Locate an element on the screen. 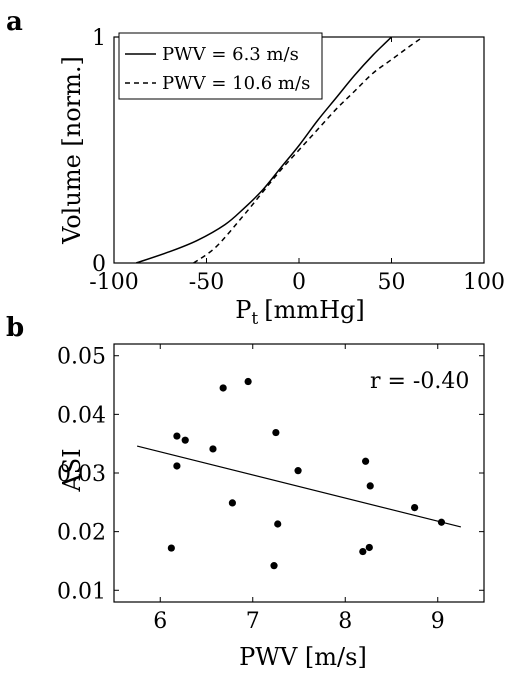  panel-b-xtick-label: 7 is located at coordinates (253, 621).